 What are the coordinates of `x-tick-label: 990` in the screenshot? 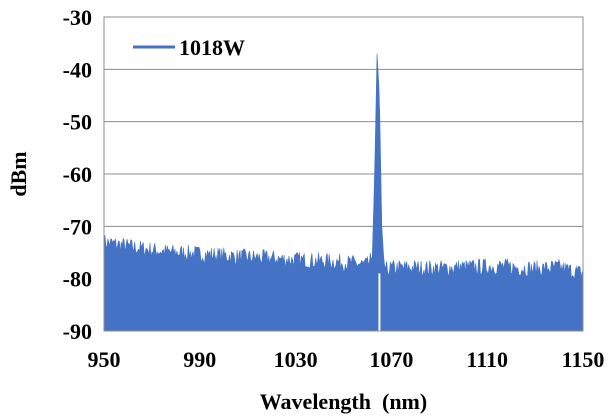 It's located at (199, 359).